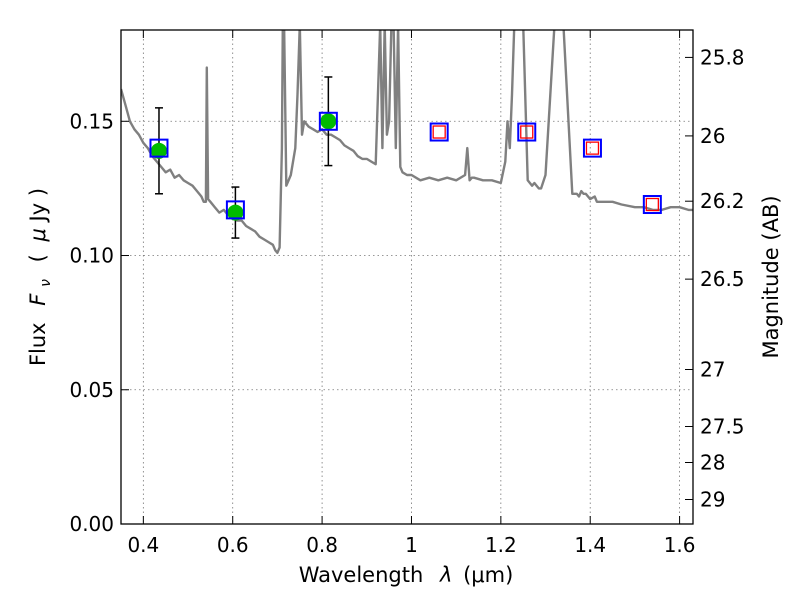 The height and width of the screenshot is (600, 800). What do you see at coordinates (91, 121) in the screenshot?
I see `y-tick-label: 0.15` at bounding box center [91, 121].